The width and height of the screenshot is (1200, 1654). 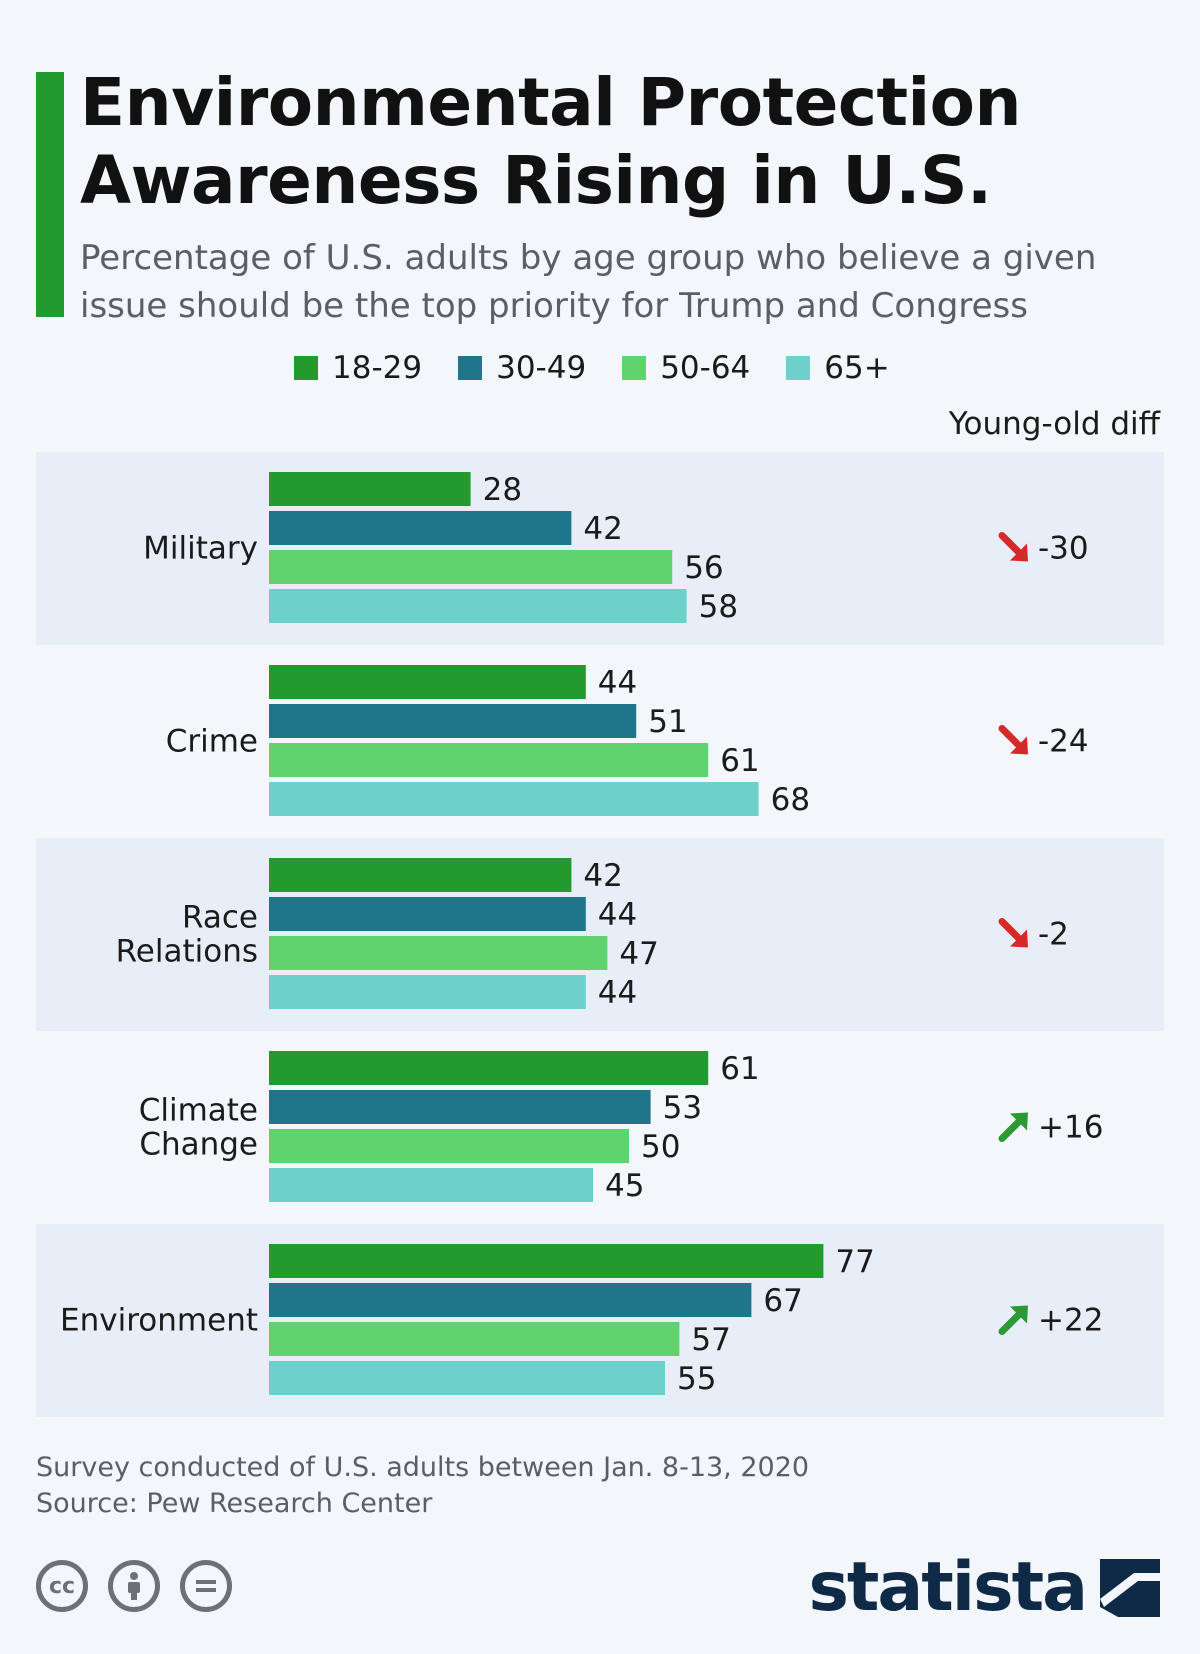 I want to click on data-label: 50, so click(x=660, y=1147).